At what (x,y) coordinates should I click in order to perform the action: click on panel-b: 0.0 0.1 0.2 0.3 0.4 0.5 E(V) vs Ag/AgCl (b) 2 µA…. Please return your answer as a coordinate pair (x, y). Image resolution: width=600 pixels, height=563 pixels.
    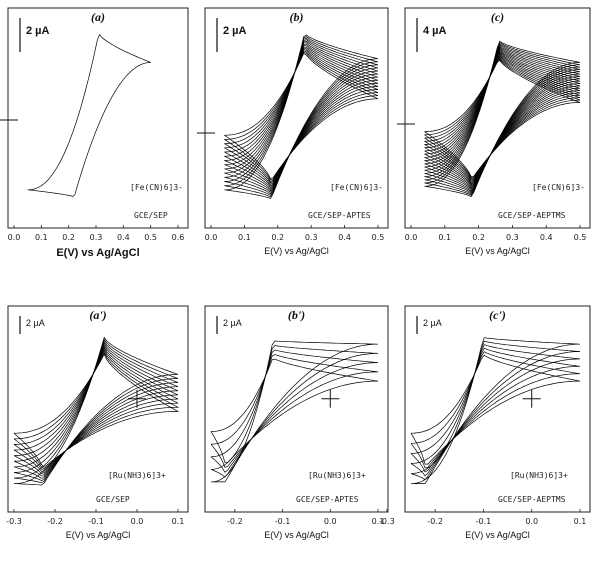
    Looking at the image, I should click on (293, 131).